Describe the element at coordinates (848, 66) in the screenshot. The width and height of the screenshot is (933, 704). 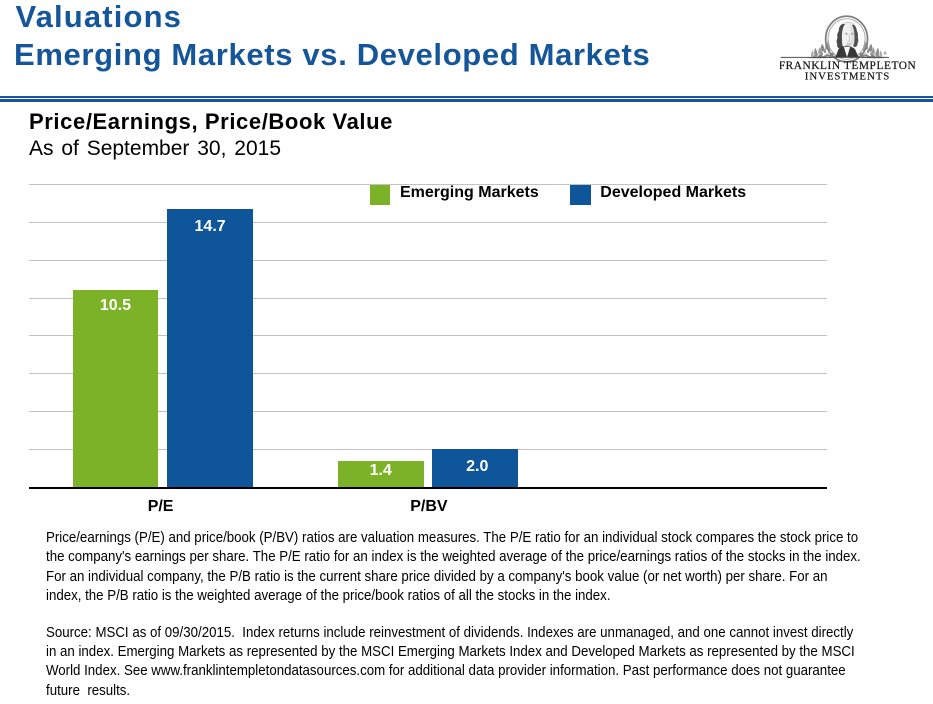
I see `svg-text: FRANKLIN TEMPLETON` at that location.